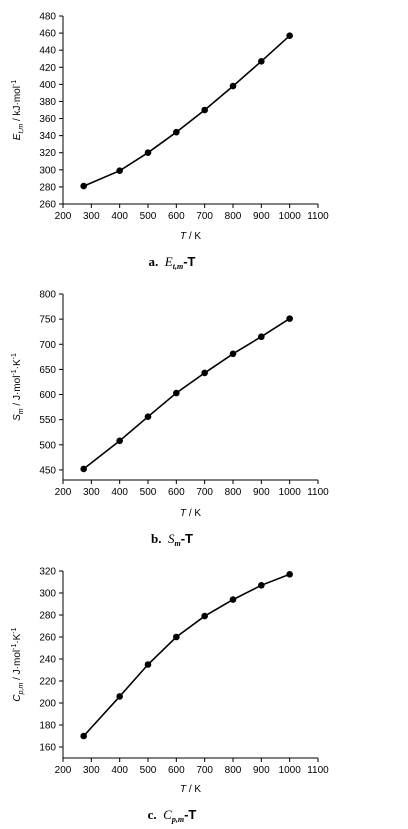  What do you see at coordinates (47, 445) in the screenshot?
I see `y-tick-label: 500` at bounding box center [47, 445].